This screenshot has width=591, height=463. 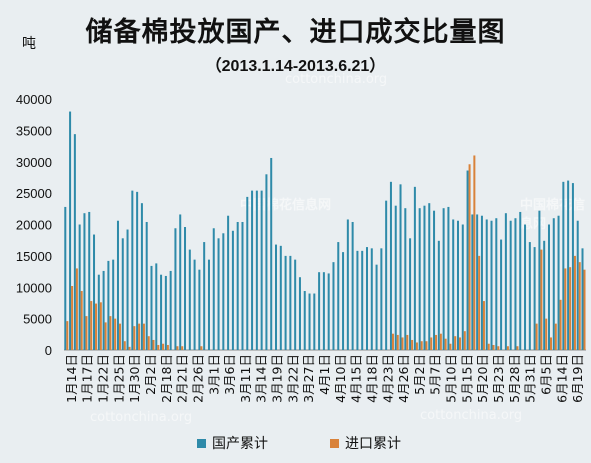 What do you see at coordinates (546, 374) in the screenshot?
I see `x-tick-label: 6月5日` at bounding box center [546, 374].